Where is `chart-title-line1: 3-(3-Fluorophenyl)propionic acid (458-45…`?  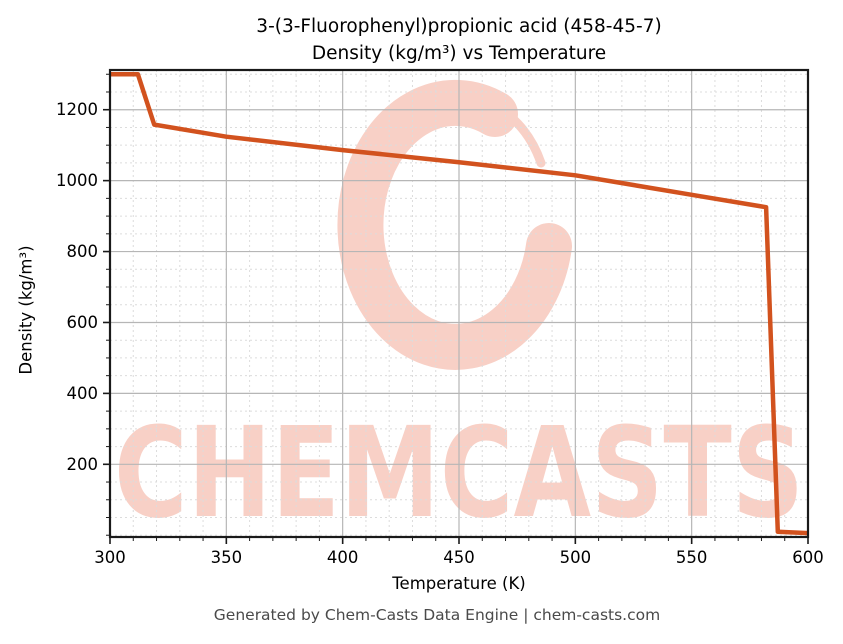 chart-title-line1: 3-(3-Fluorophenyl)propionic acid (458-45… is located at coordinates (459, 26).